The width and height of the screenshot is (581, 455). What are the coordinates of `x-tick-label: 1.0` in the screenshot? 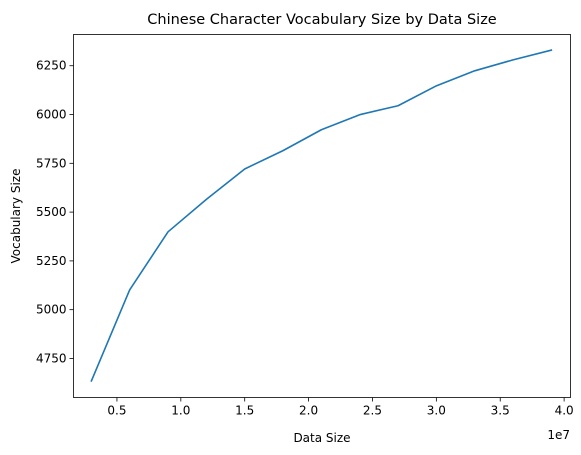 It's located at (180, 411).